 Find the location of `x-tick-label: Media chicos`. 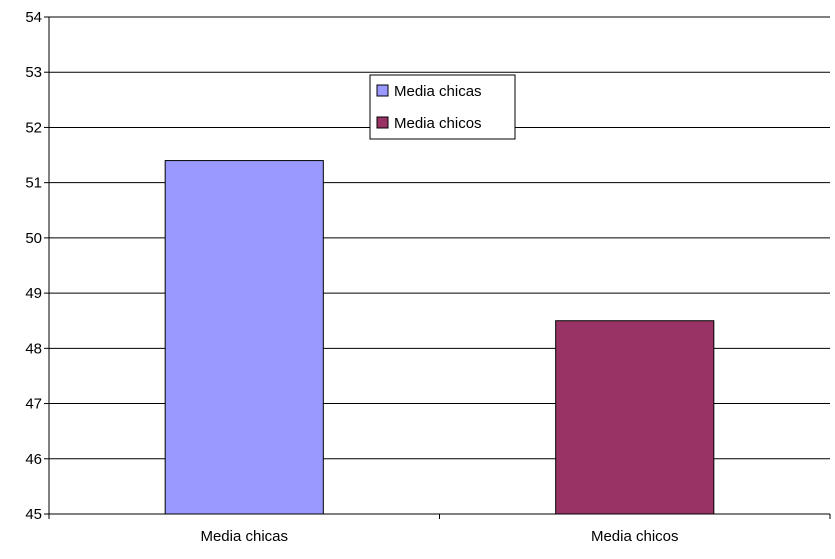

x-tick-label: Media chicos is located at coordinates (635, 536).